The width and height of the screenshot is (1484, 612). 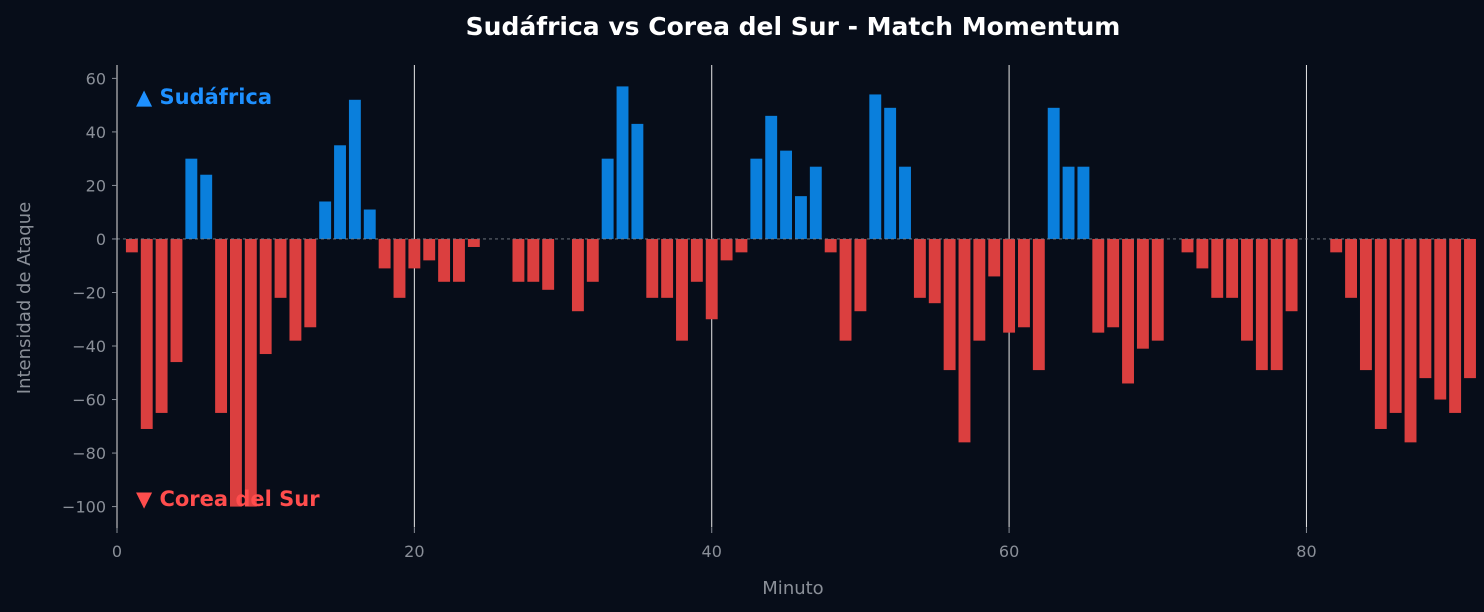 I want to click on y-axis-ticks: 60 40 20 0 −20 −40 −60 −80 −100, so click(x=89, y=293).